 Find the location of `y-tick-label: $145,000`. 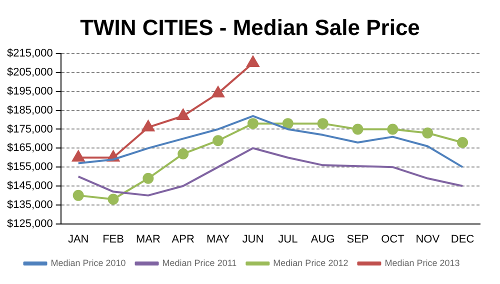

y-tick-label: $145,000 is located at coordinates (29, 186).